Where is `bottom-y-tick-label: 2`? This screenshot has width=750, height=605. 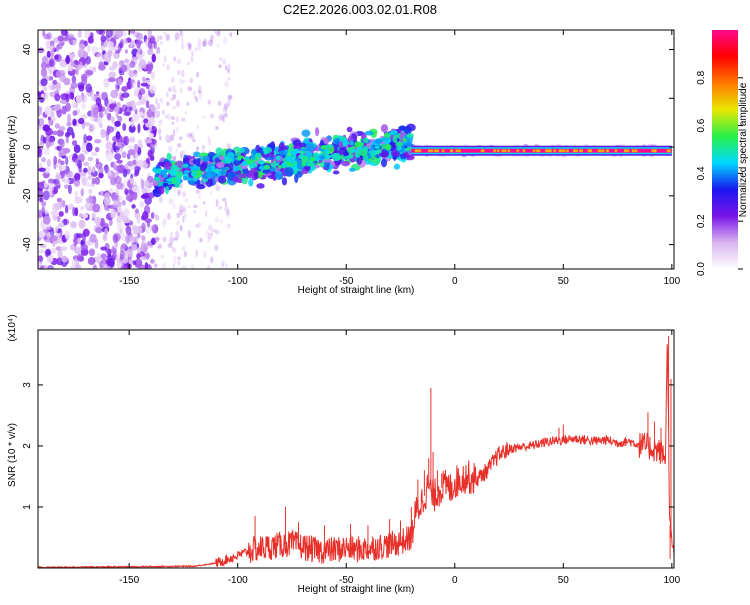 bottom-y-tick-label: 2 is located at coordinates (27, 446).